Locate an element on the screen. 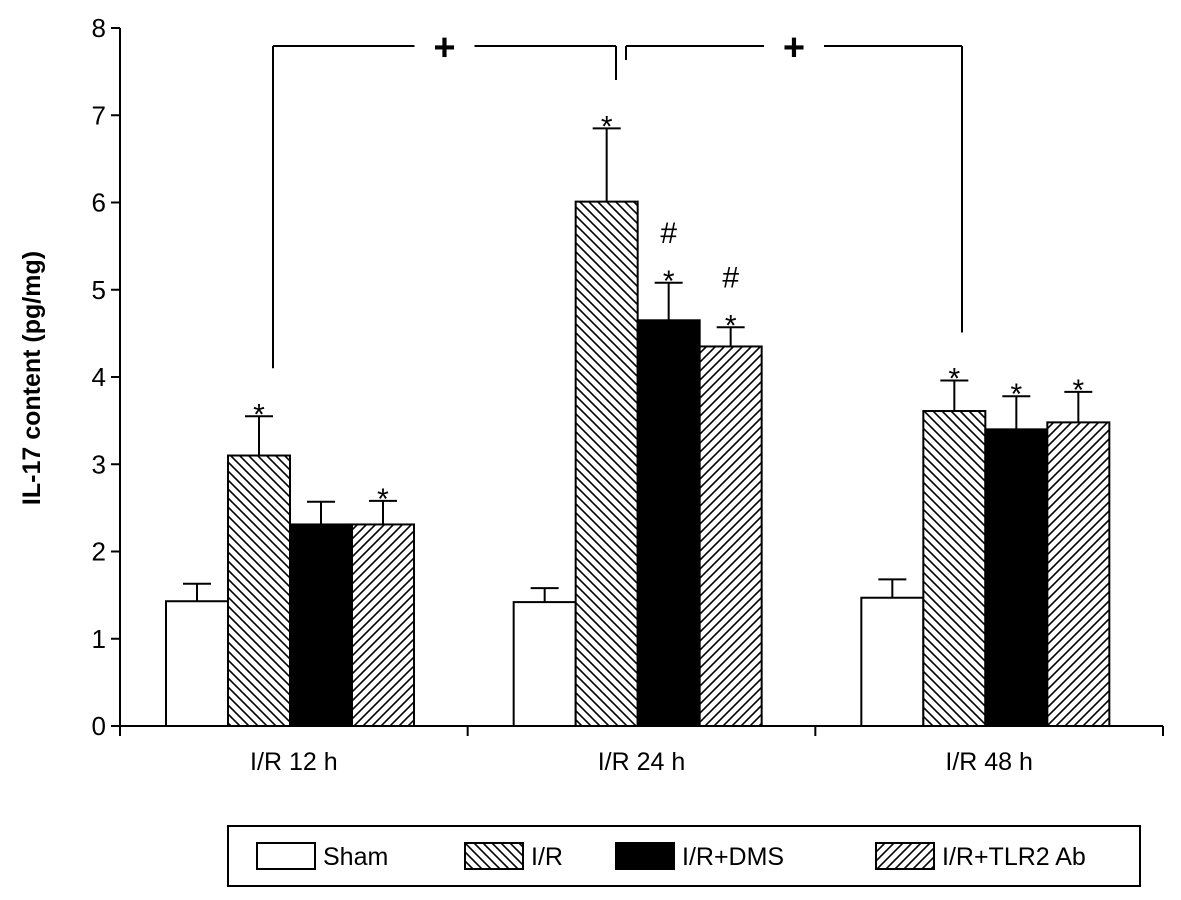 The height and width of the screenshot is (900, 1181). y-tick-label: 0 is located at coordinates (99, 726).